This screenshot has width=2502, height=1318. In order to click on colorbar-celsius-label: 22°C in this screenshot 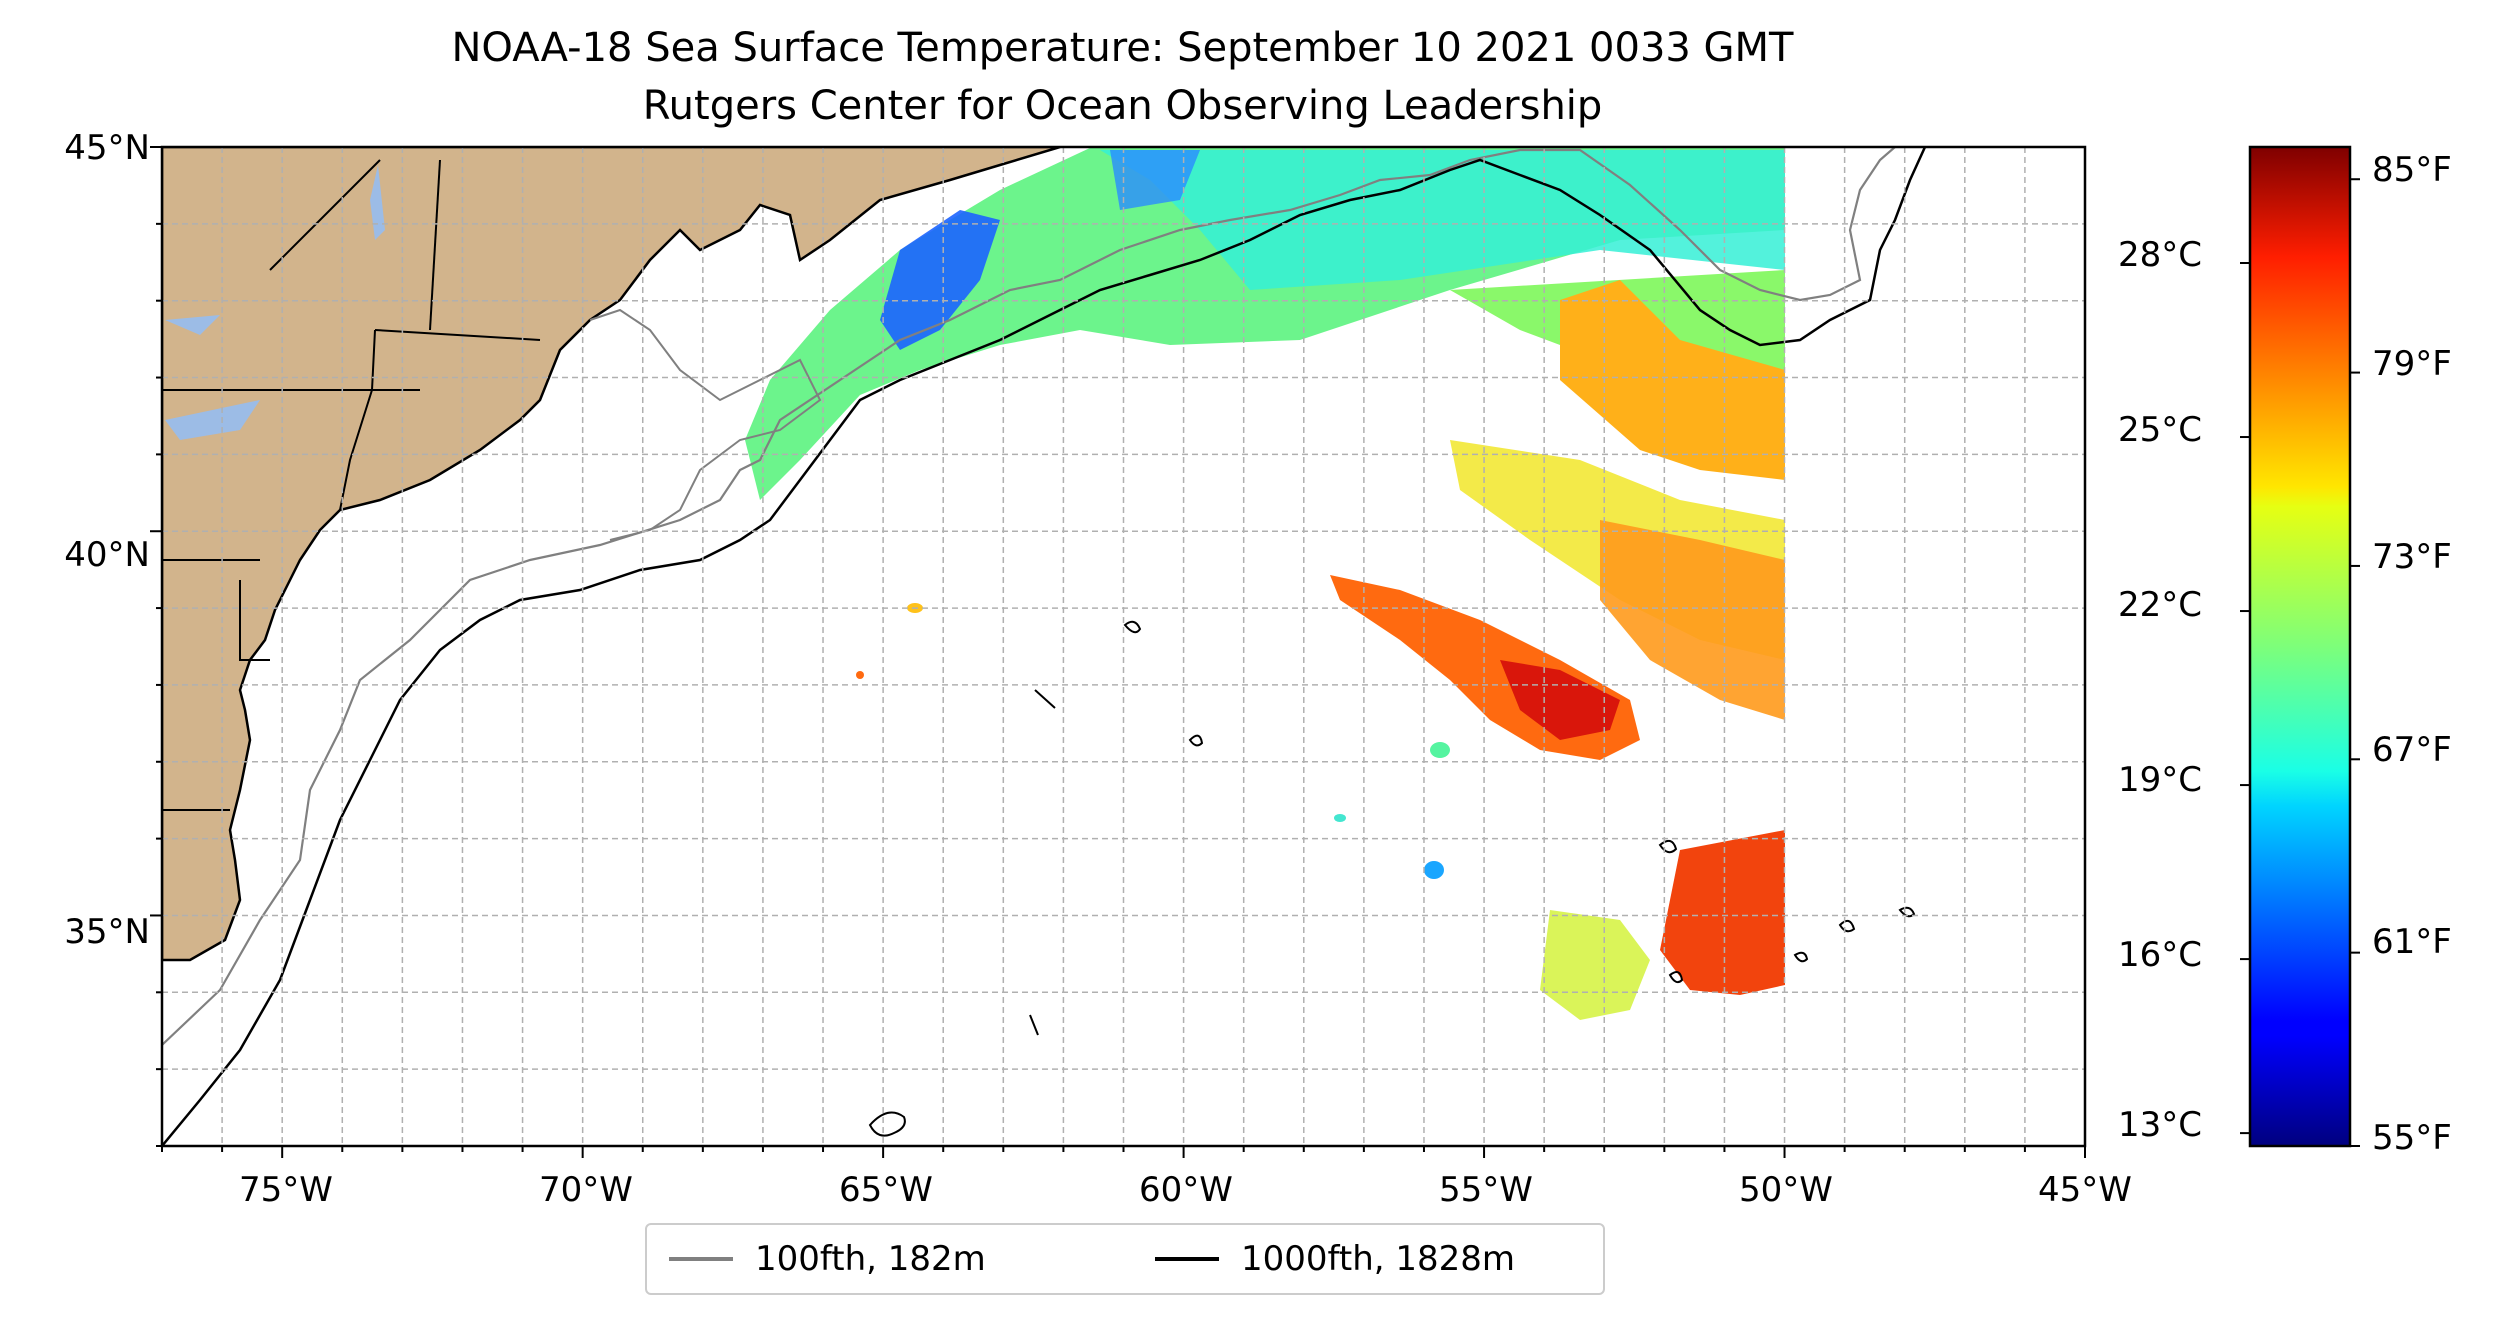, I will do `click(2160, 605)`.